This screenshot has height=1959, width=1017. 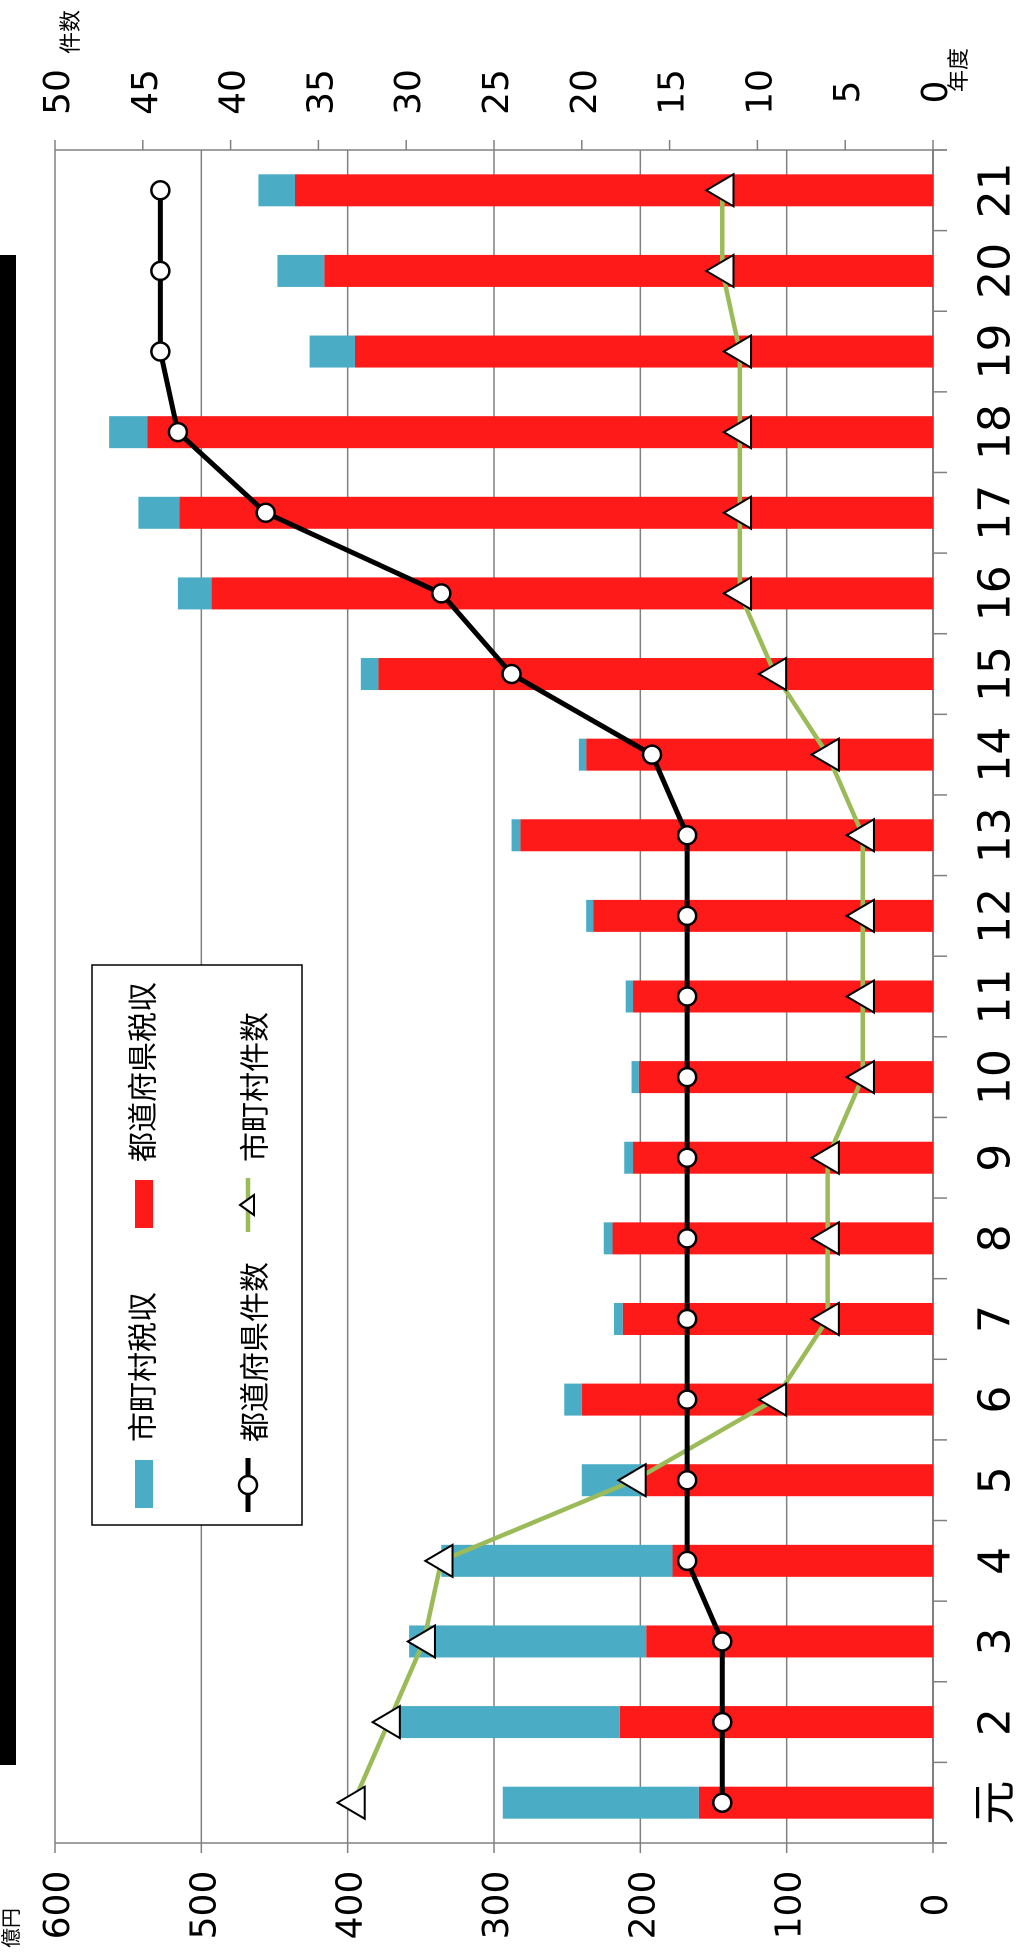 What do you see at coordinates (672, 92) in the screenshot?
I see `right-axis-tick-label: 15` at bounding box center [672, 92].